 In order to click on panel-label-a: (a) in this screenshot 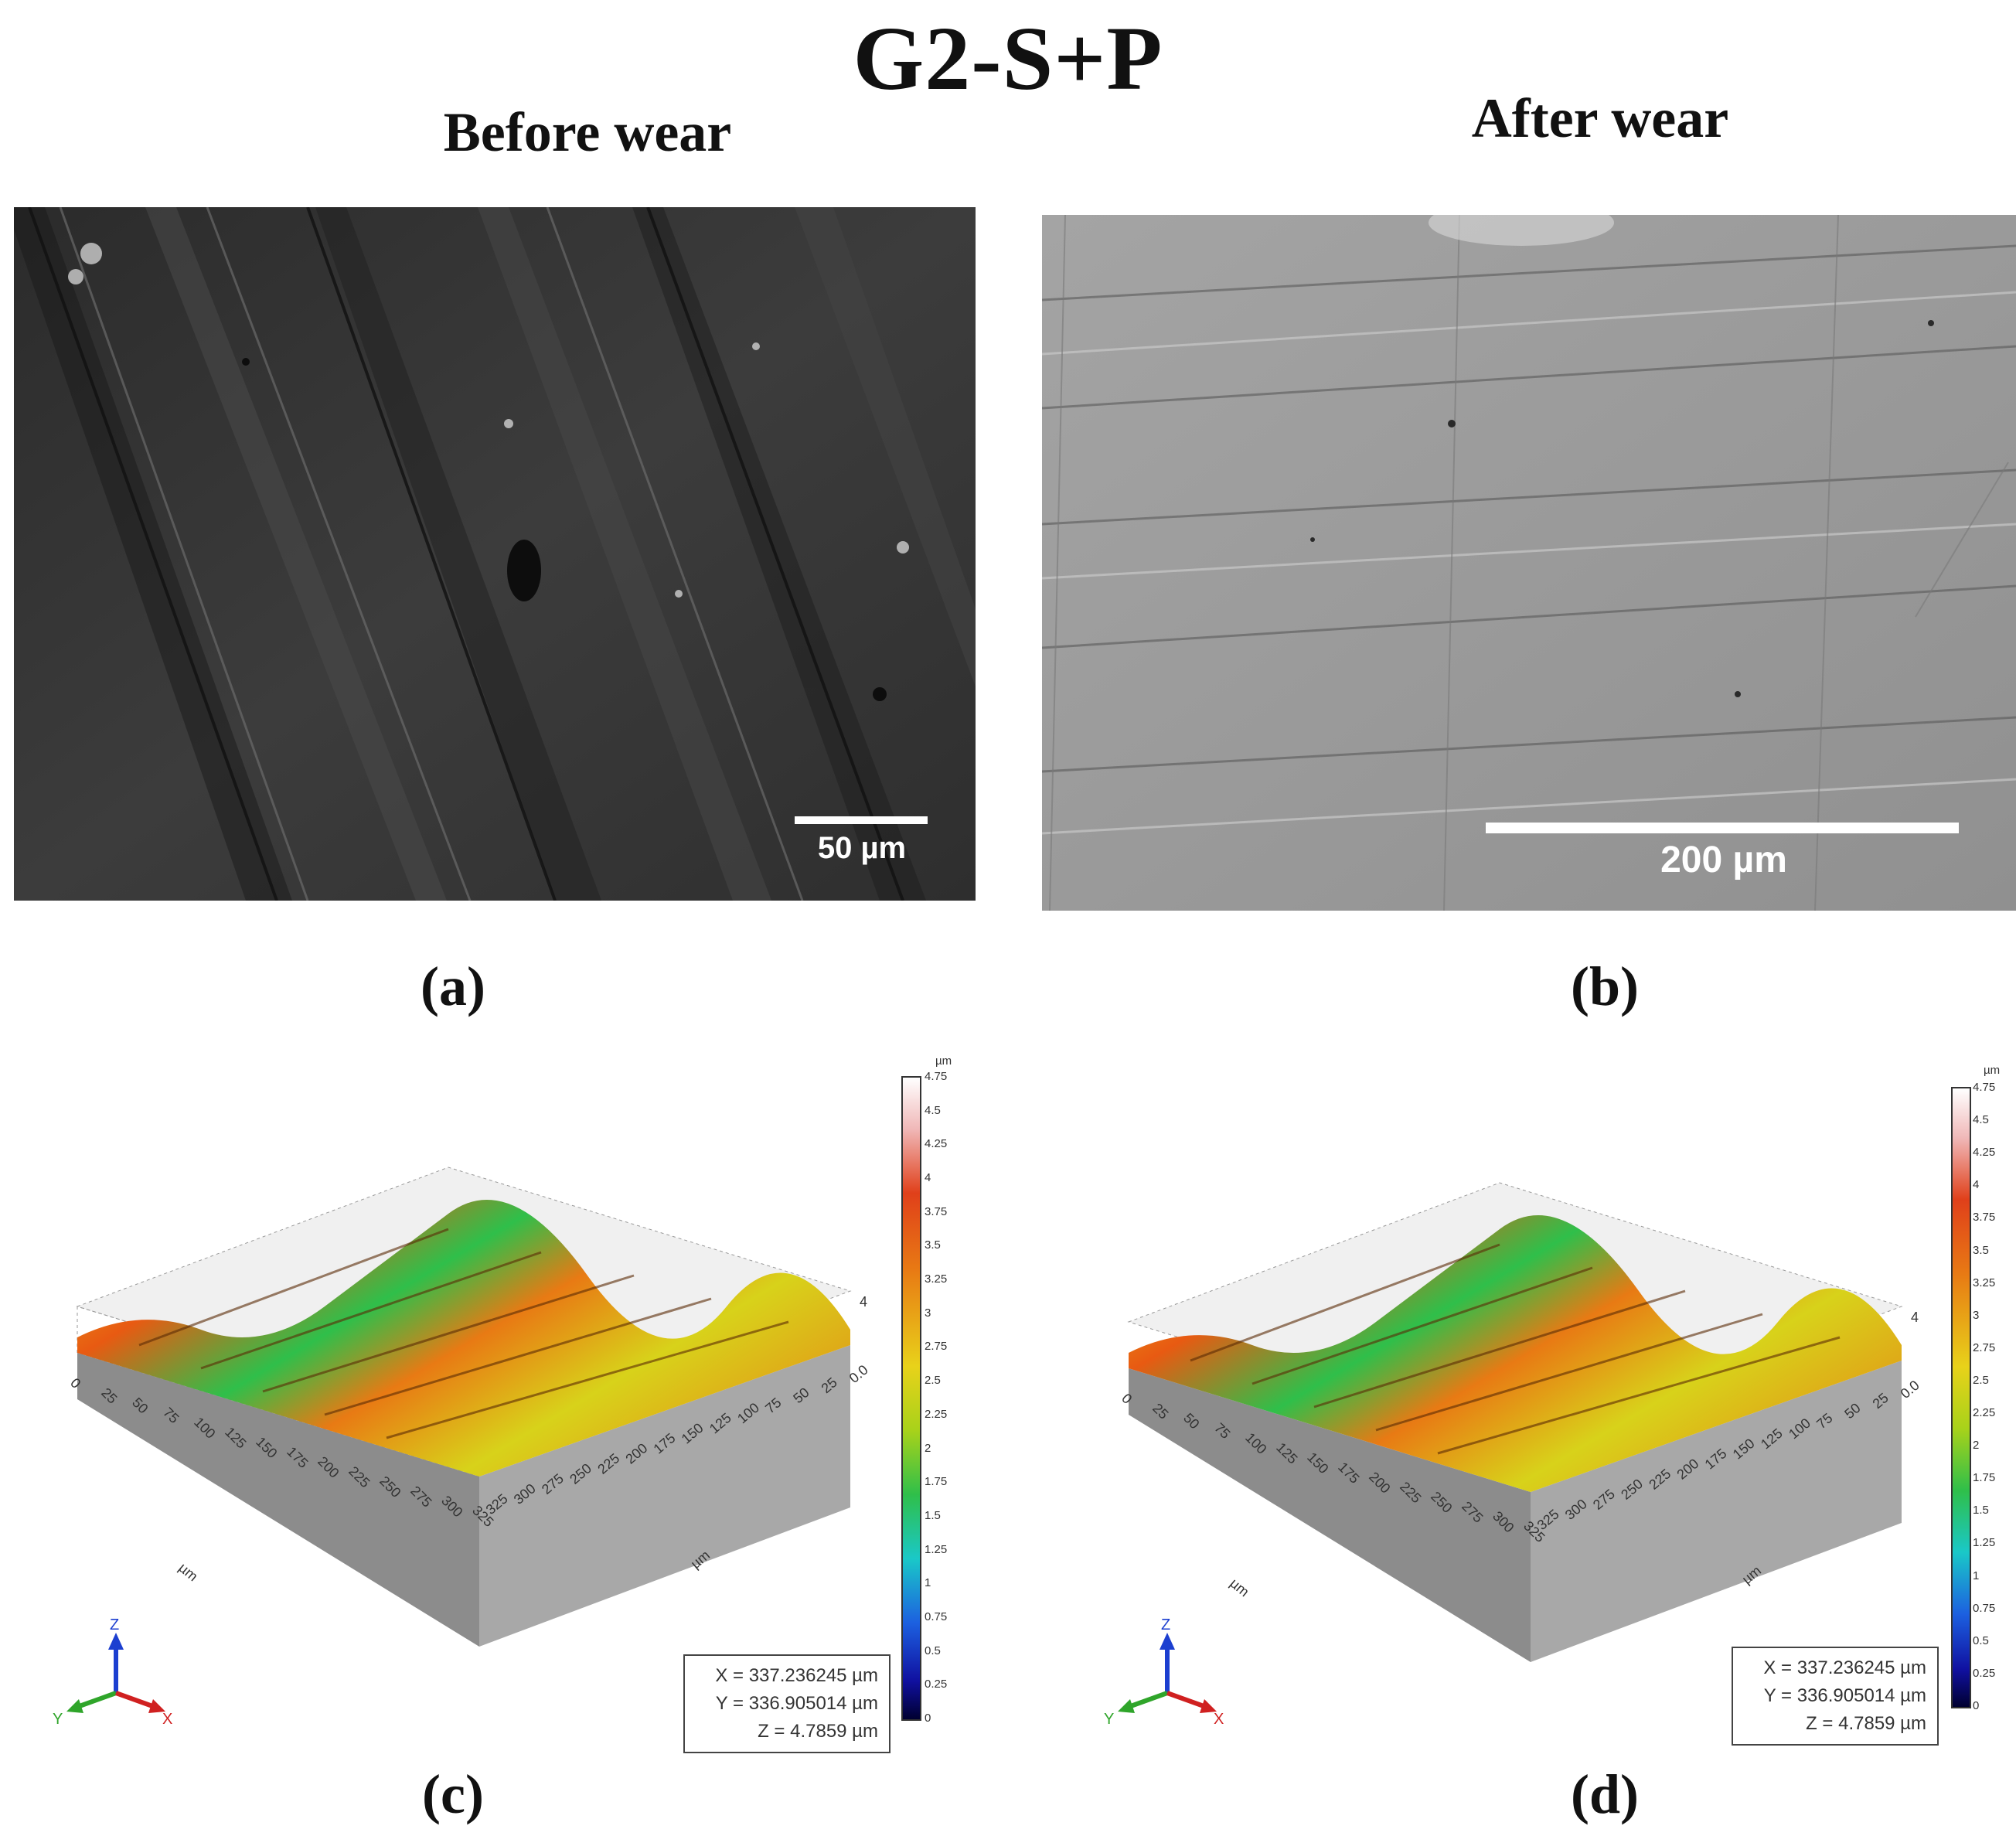, I will do `click(453, 986)`.